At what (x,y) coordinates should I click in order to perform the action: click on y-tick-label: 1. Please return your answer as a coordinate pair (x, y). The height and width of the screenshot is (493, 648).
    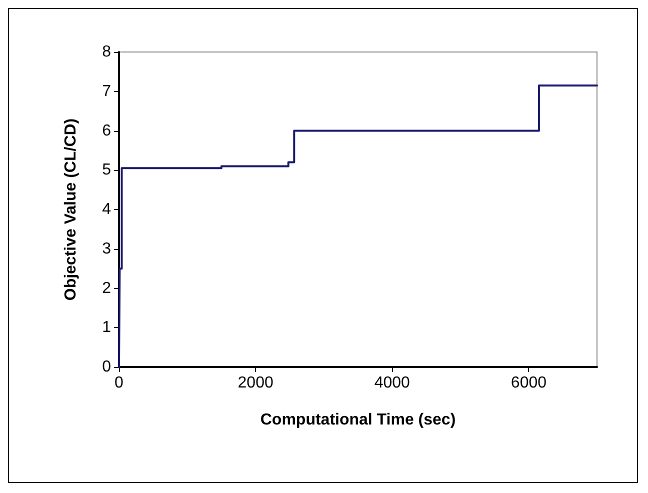
    Looking at the image, I should click on (107, 327).